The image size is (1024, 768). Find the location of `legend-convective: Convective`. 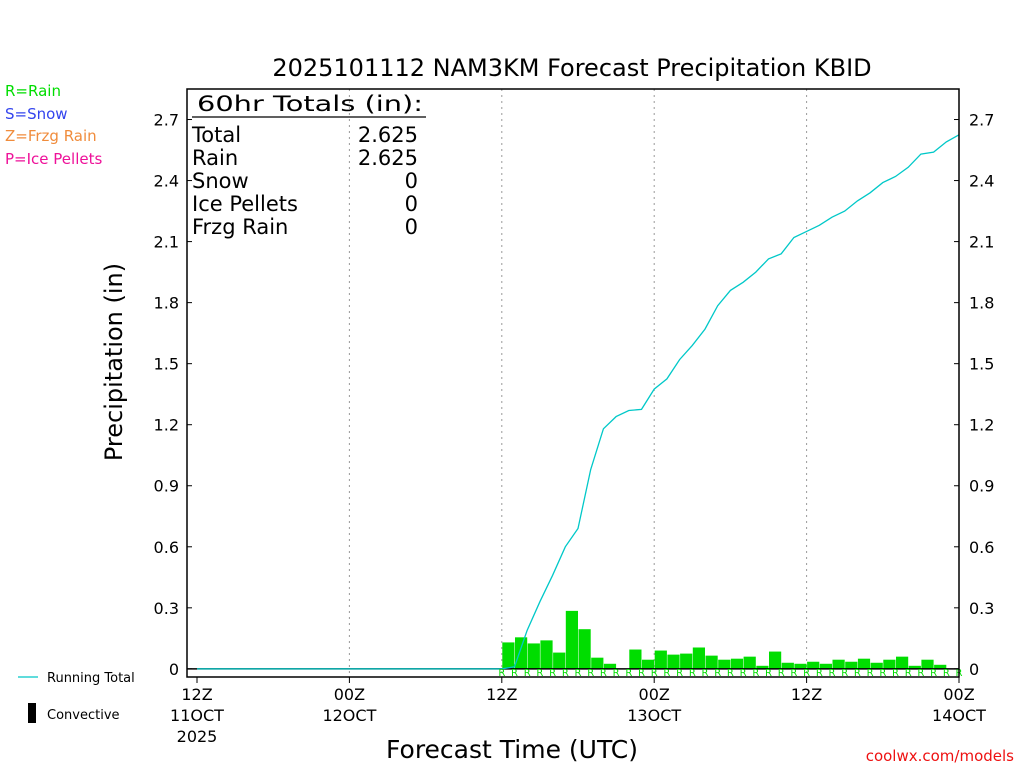

legend-convective: Convective is located at coordinates (83, 715).